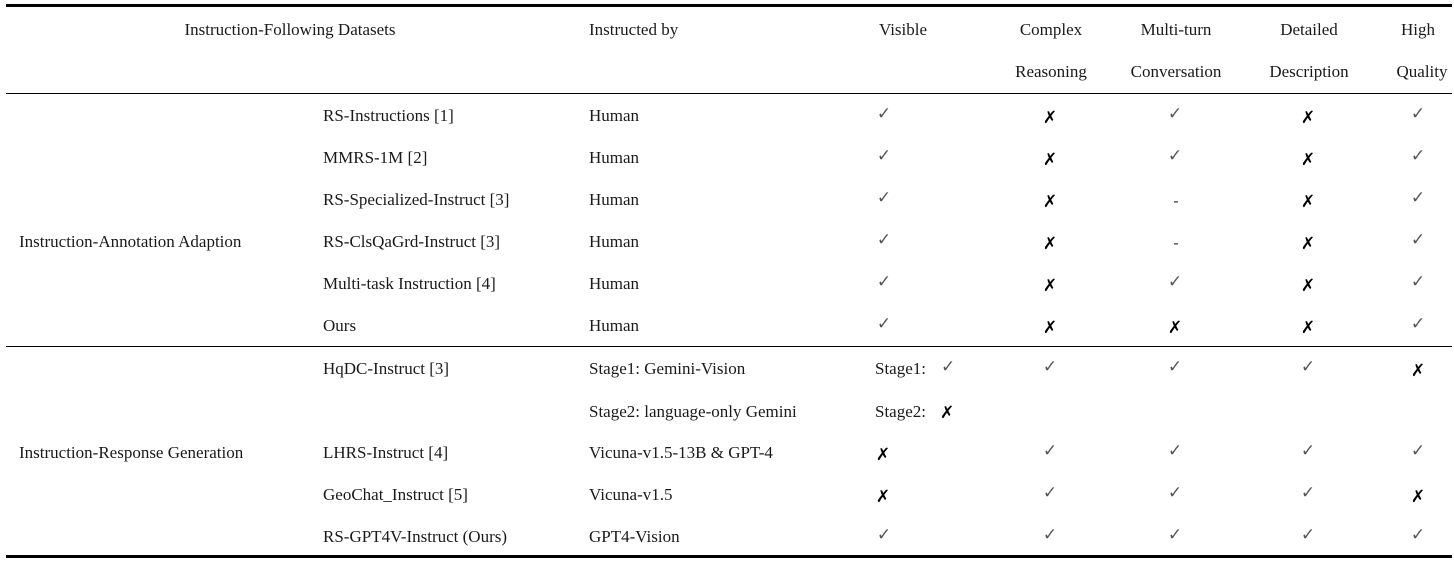 This screenshot has height=566, width=1454. Describe the element at coordinates (395, 494) in the screenshot. I see `dataset-name: GeoChat_Instruct [5]` at that location.